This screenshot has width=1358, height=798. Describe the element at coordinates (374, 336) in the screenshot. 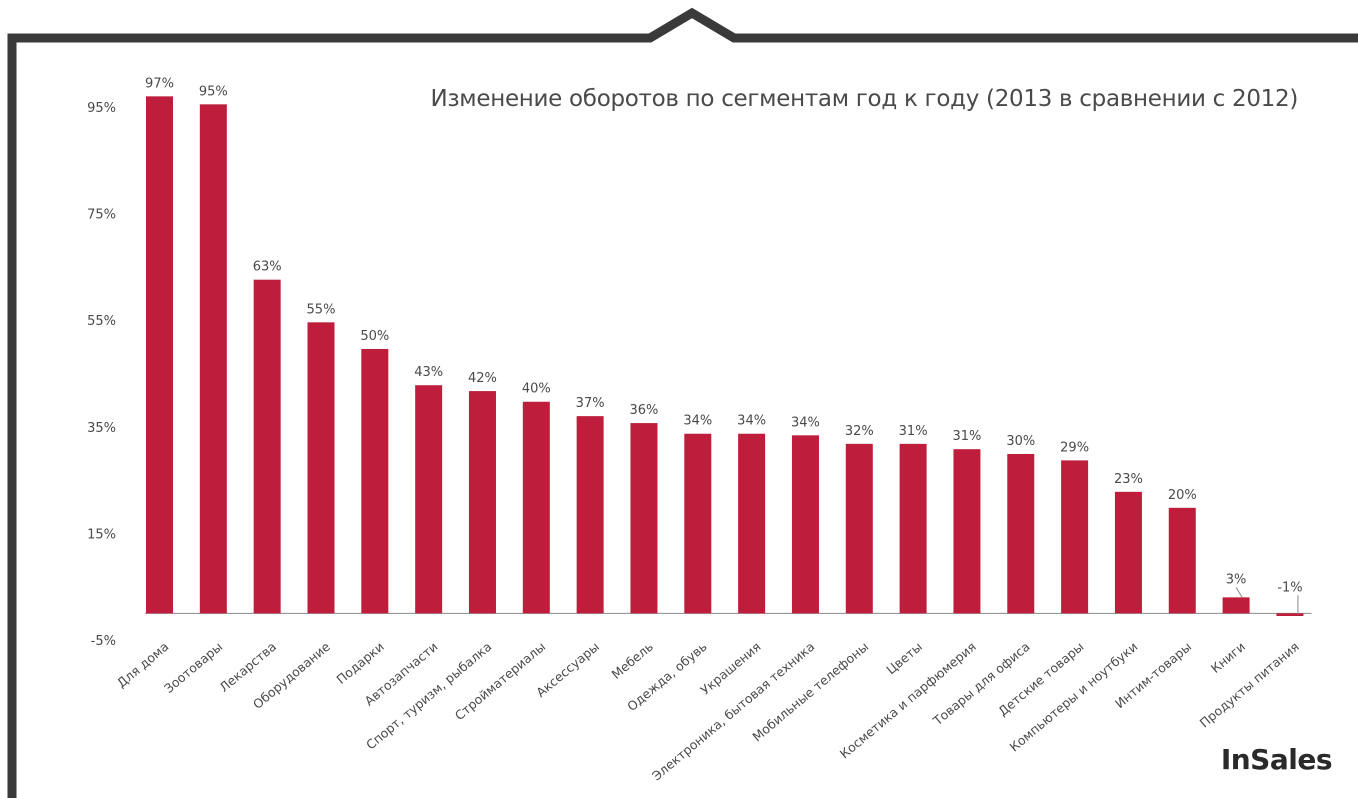

I see `data-label: 50%` at that location.